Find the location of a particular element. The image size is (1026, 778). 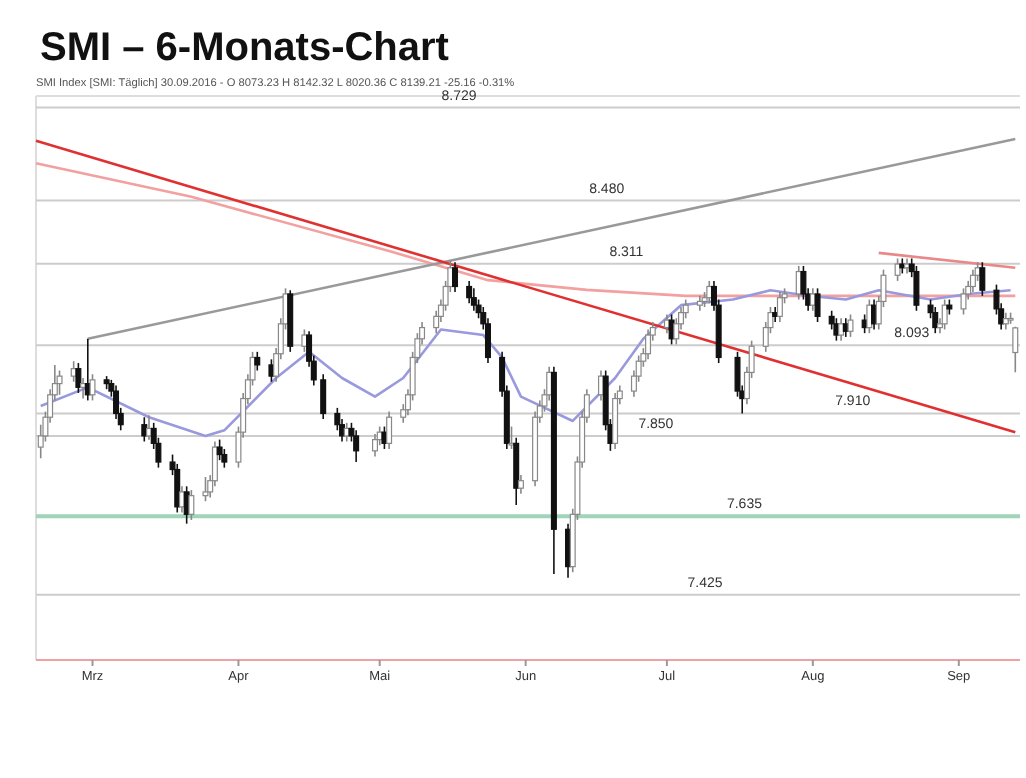

chart-title: SMI – 6-Monats-Chart is located at coordinates (245, 48).